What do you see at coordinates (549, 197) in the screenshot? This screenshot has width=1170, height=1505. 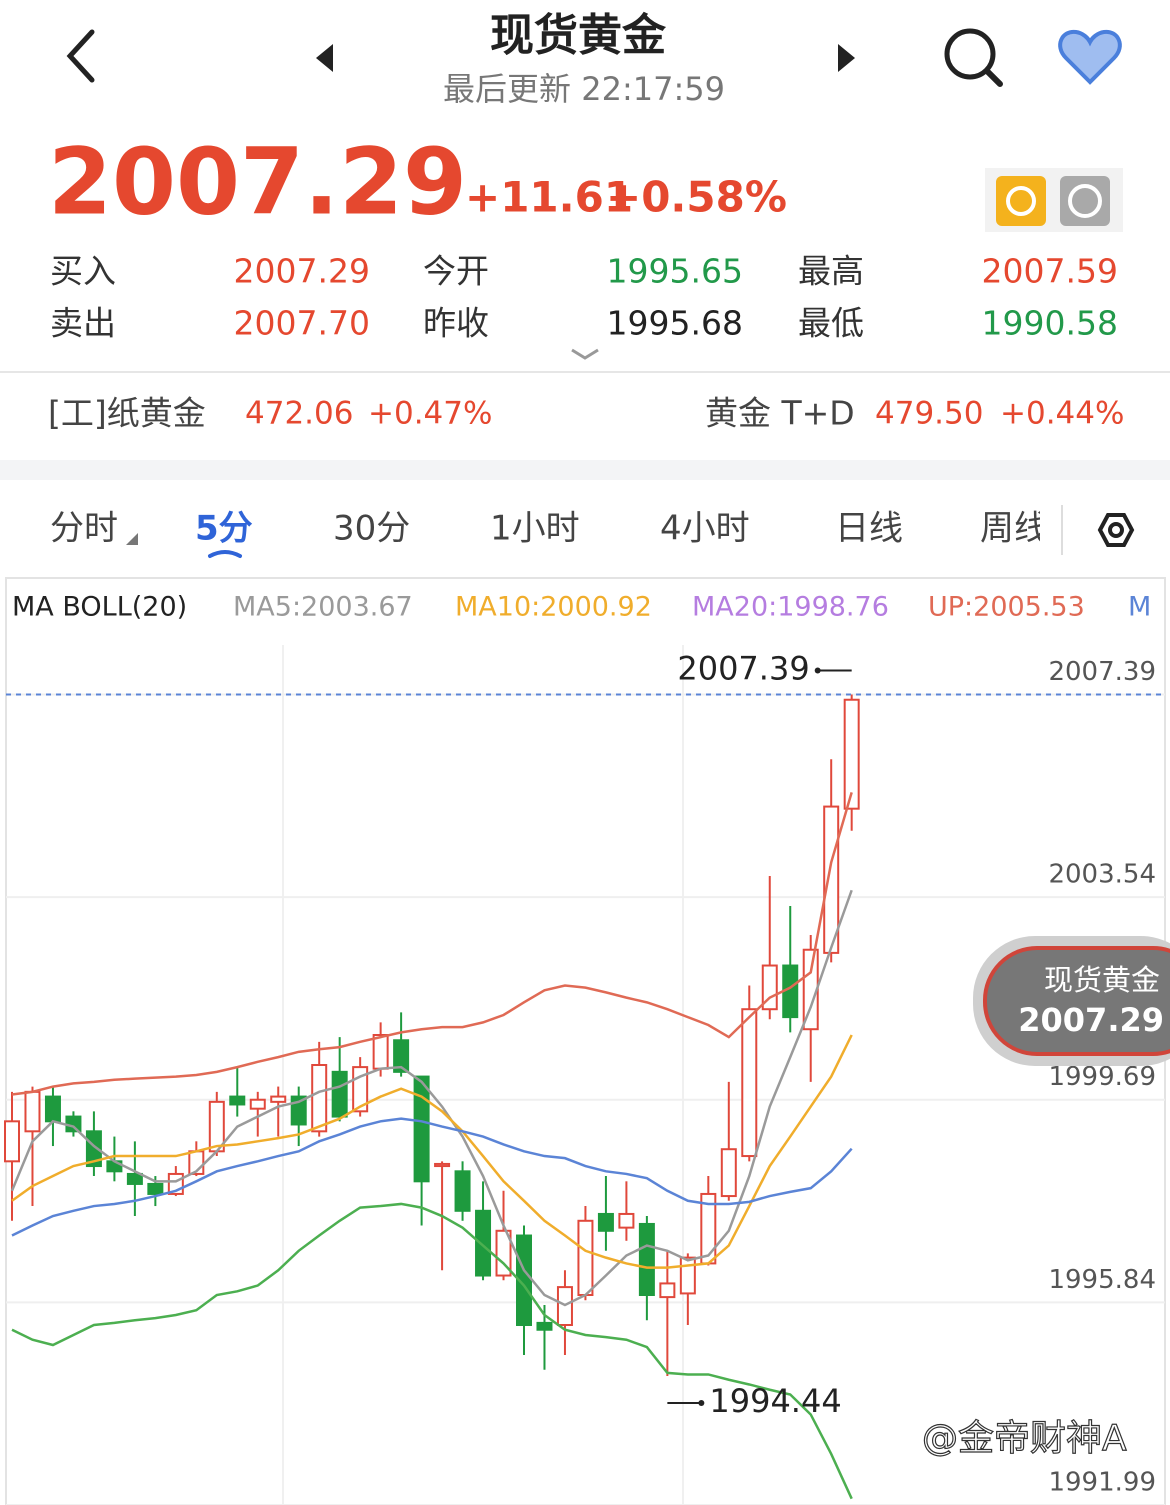 I see `change: +11.61` at bounding box center [549, 197].